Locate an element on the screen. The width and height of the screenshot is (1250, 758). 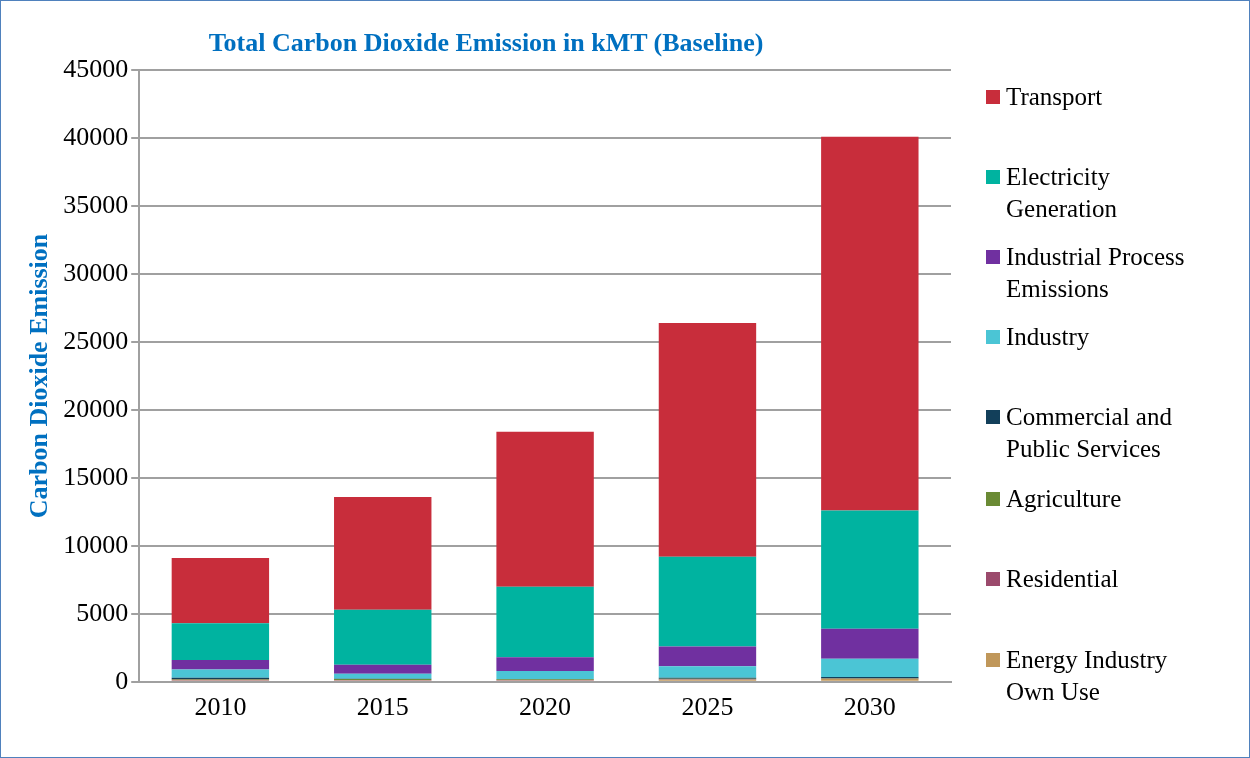
legend-label: Commercial and Public Services is located at coordinates (1089, 433).